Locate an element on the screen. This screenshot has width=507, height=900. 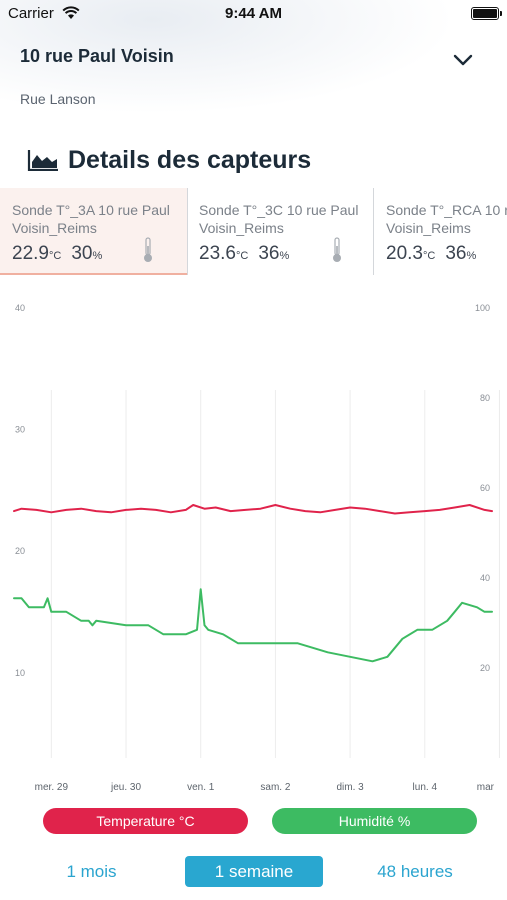
battery-icon is located at coordinates (486, 13).